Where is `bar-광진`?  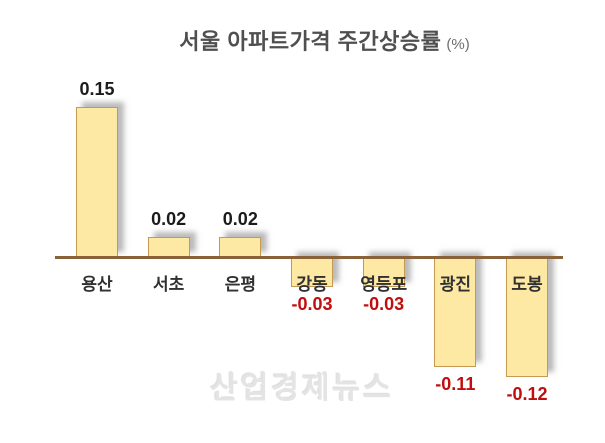 bar-광진 is located at coordinates (455, 312).